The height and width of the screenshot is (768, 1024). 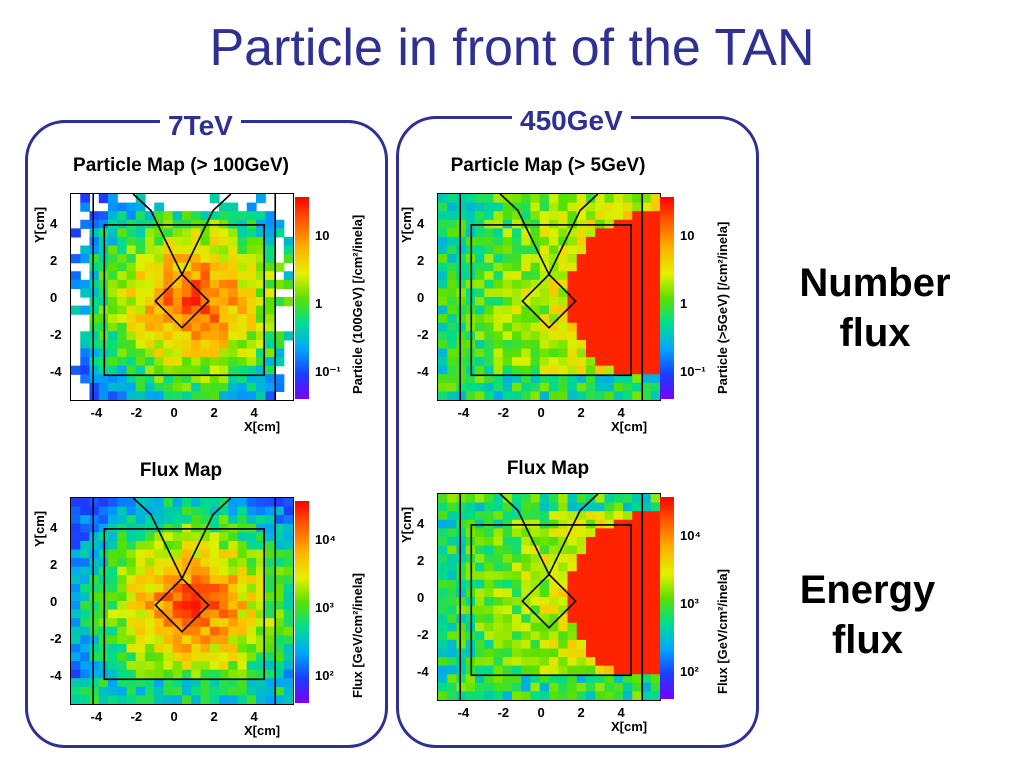 I want to click on x-axis-label: X[cm], so click(x=262, y=426).